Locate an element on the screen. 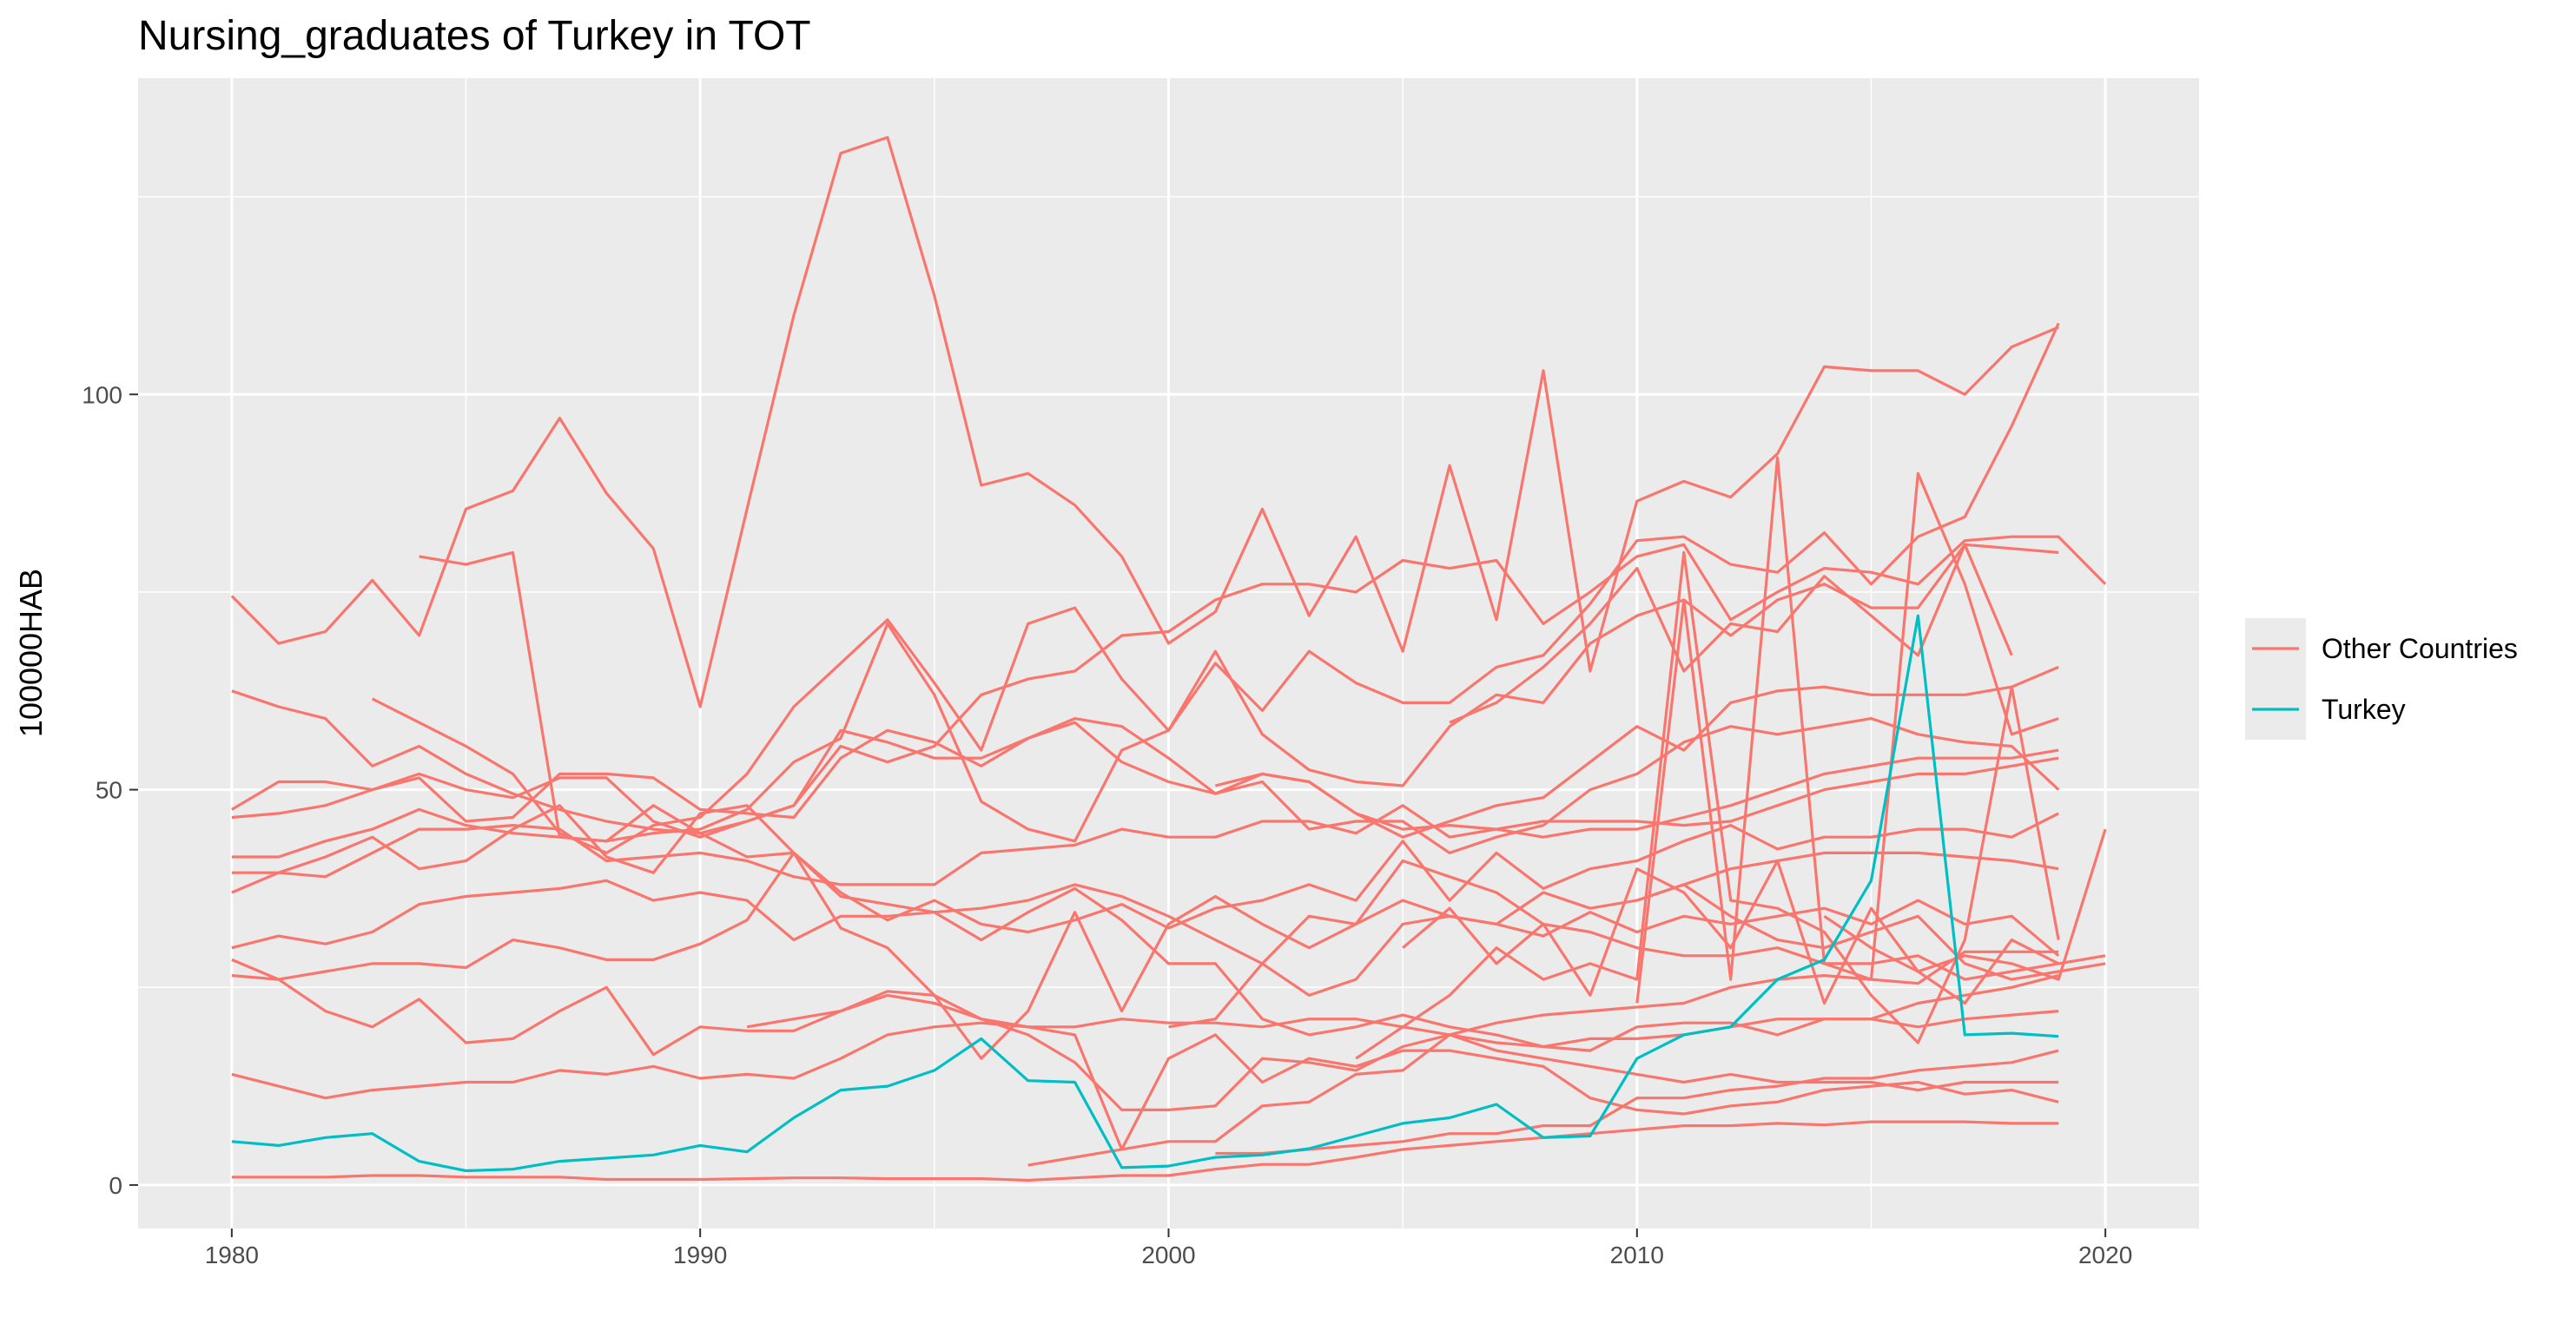  chart-title: Nursing_graduates of Turkey in TOT is located at coordinates (474, 36).